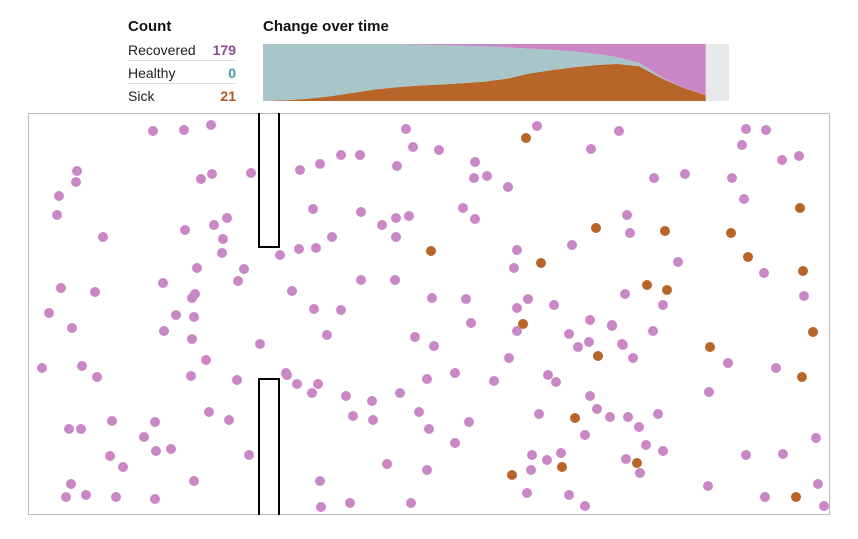  What do you see at coordinates (182, 73) in the screenshot?
I see `count-row-healthy: Healthy 0` at bounding box center [182, 73].